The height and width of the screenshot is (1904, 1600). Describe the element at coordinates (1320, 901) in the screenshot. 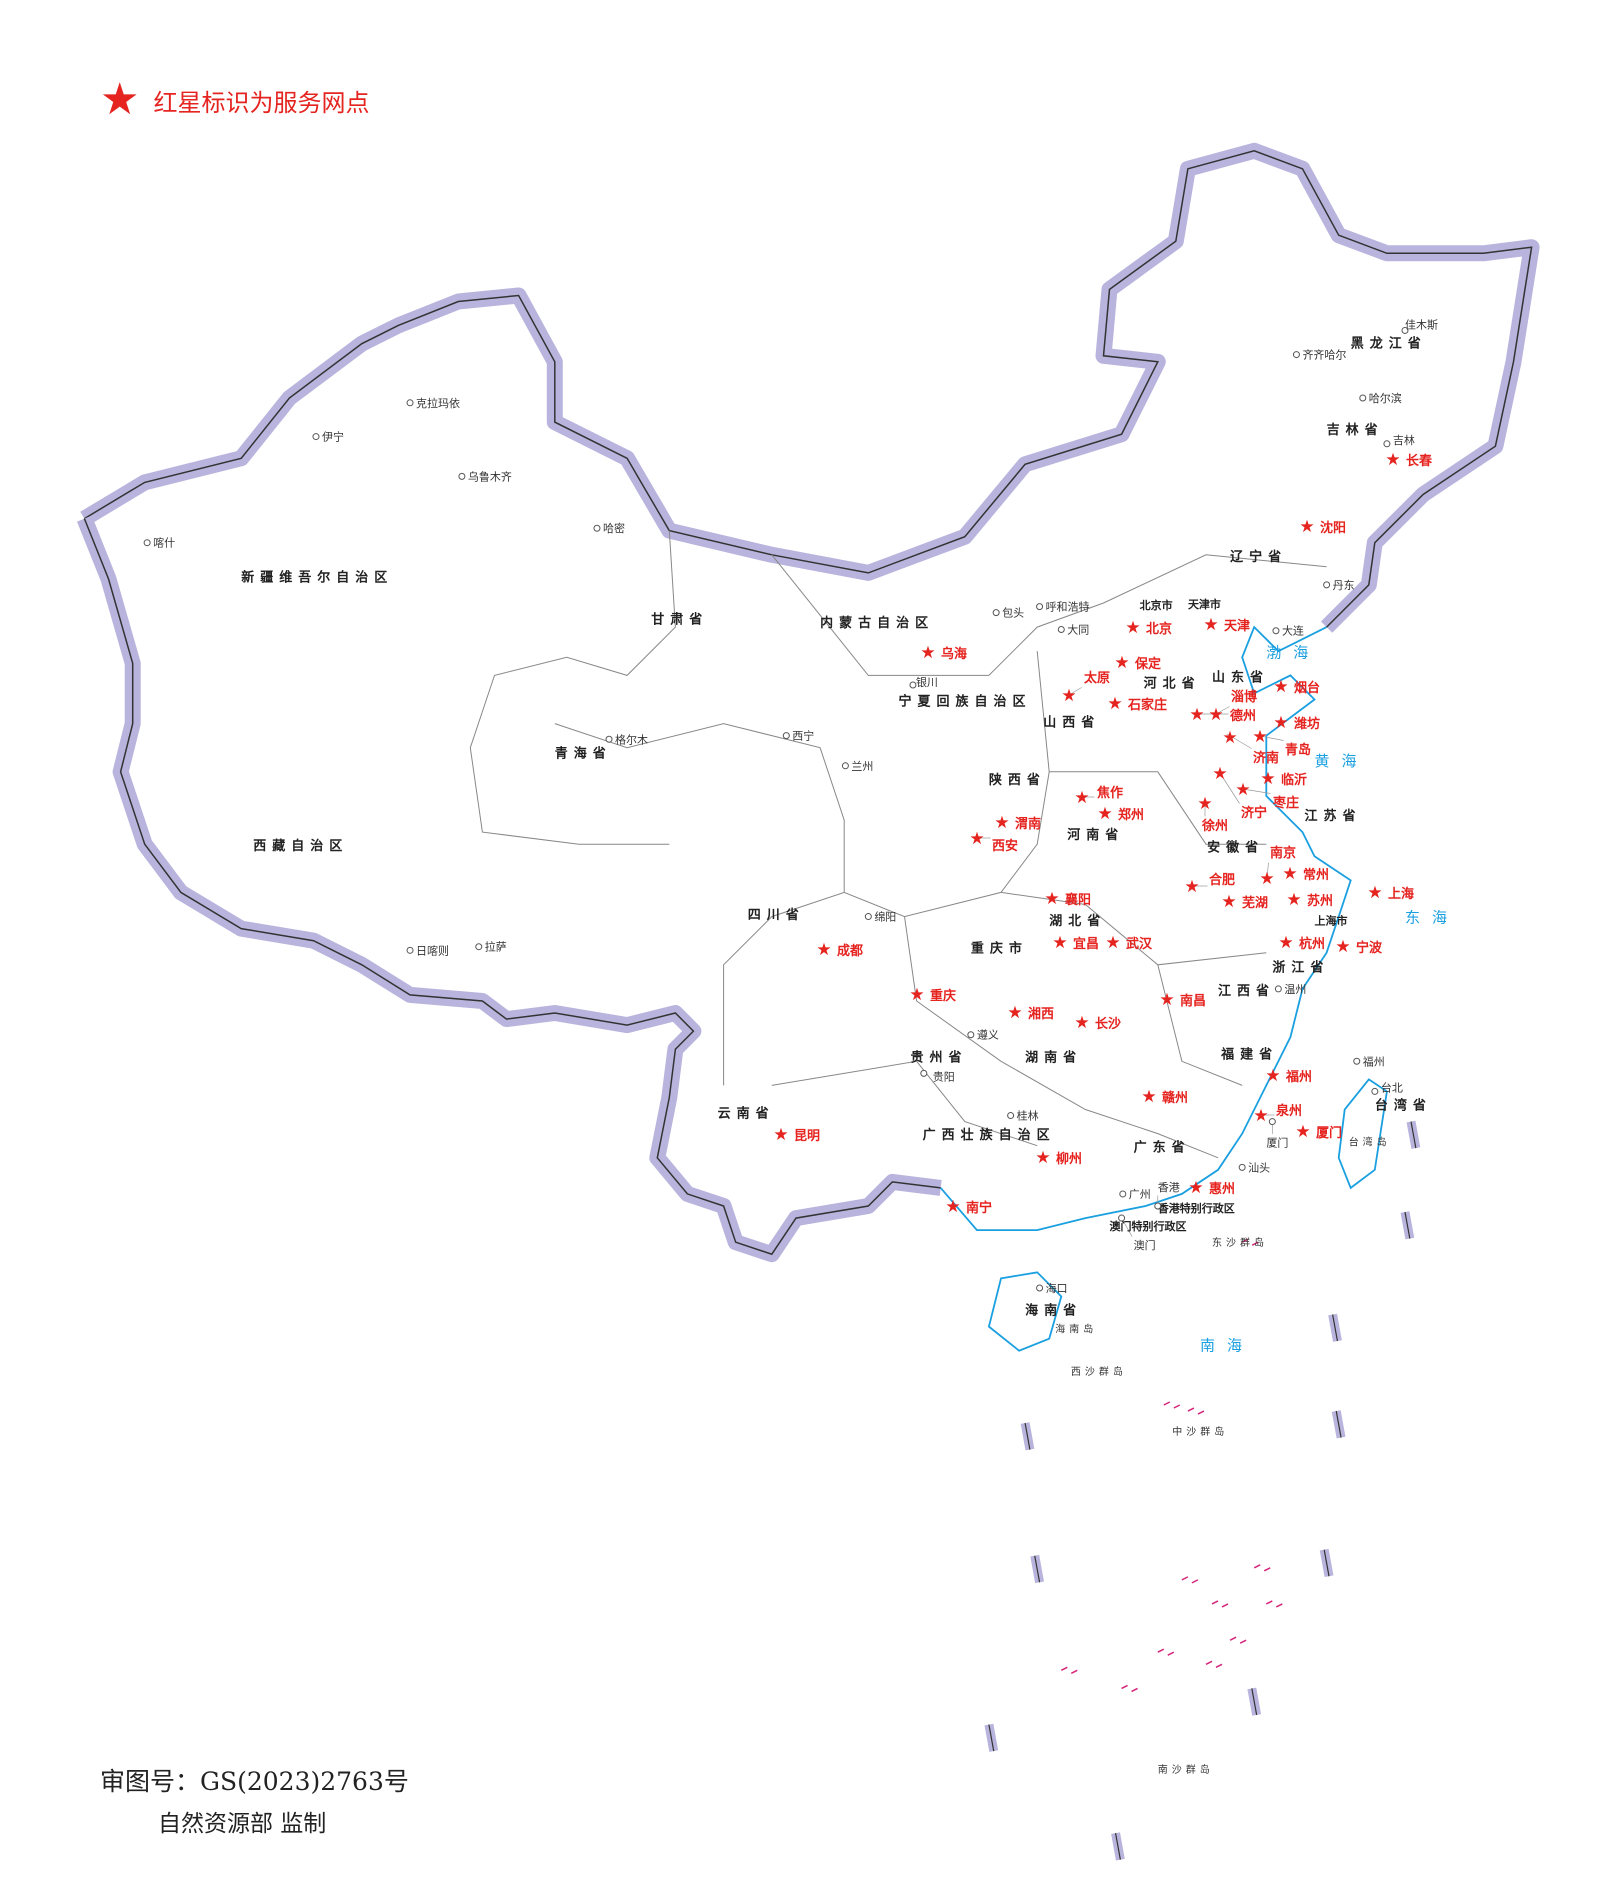

I see `service-point-label: 苏州` at that location.